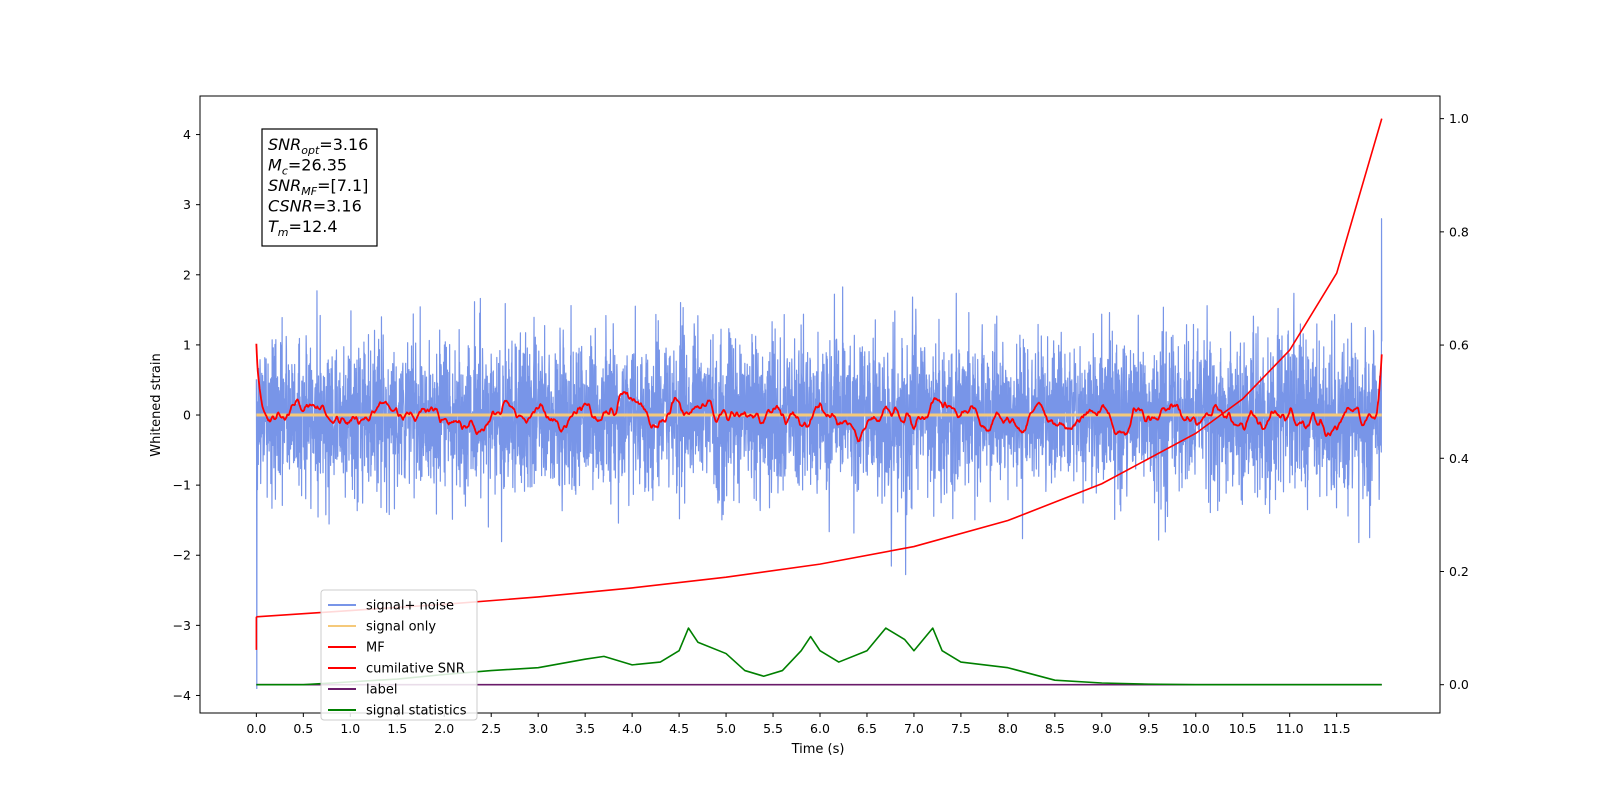  Describe the element at coordinates (350, 728) in the screenshot. I see `x-tick-label: 1.0` at that location.